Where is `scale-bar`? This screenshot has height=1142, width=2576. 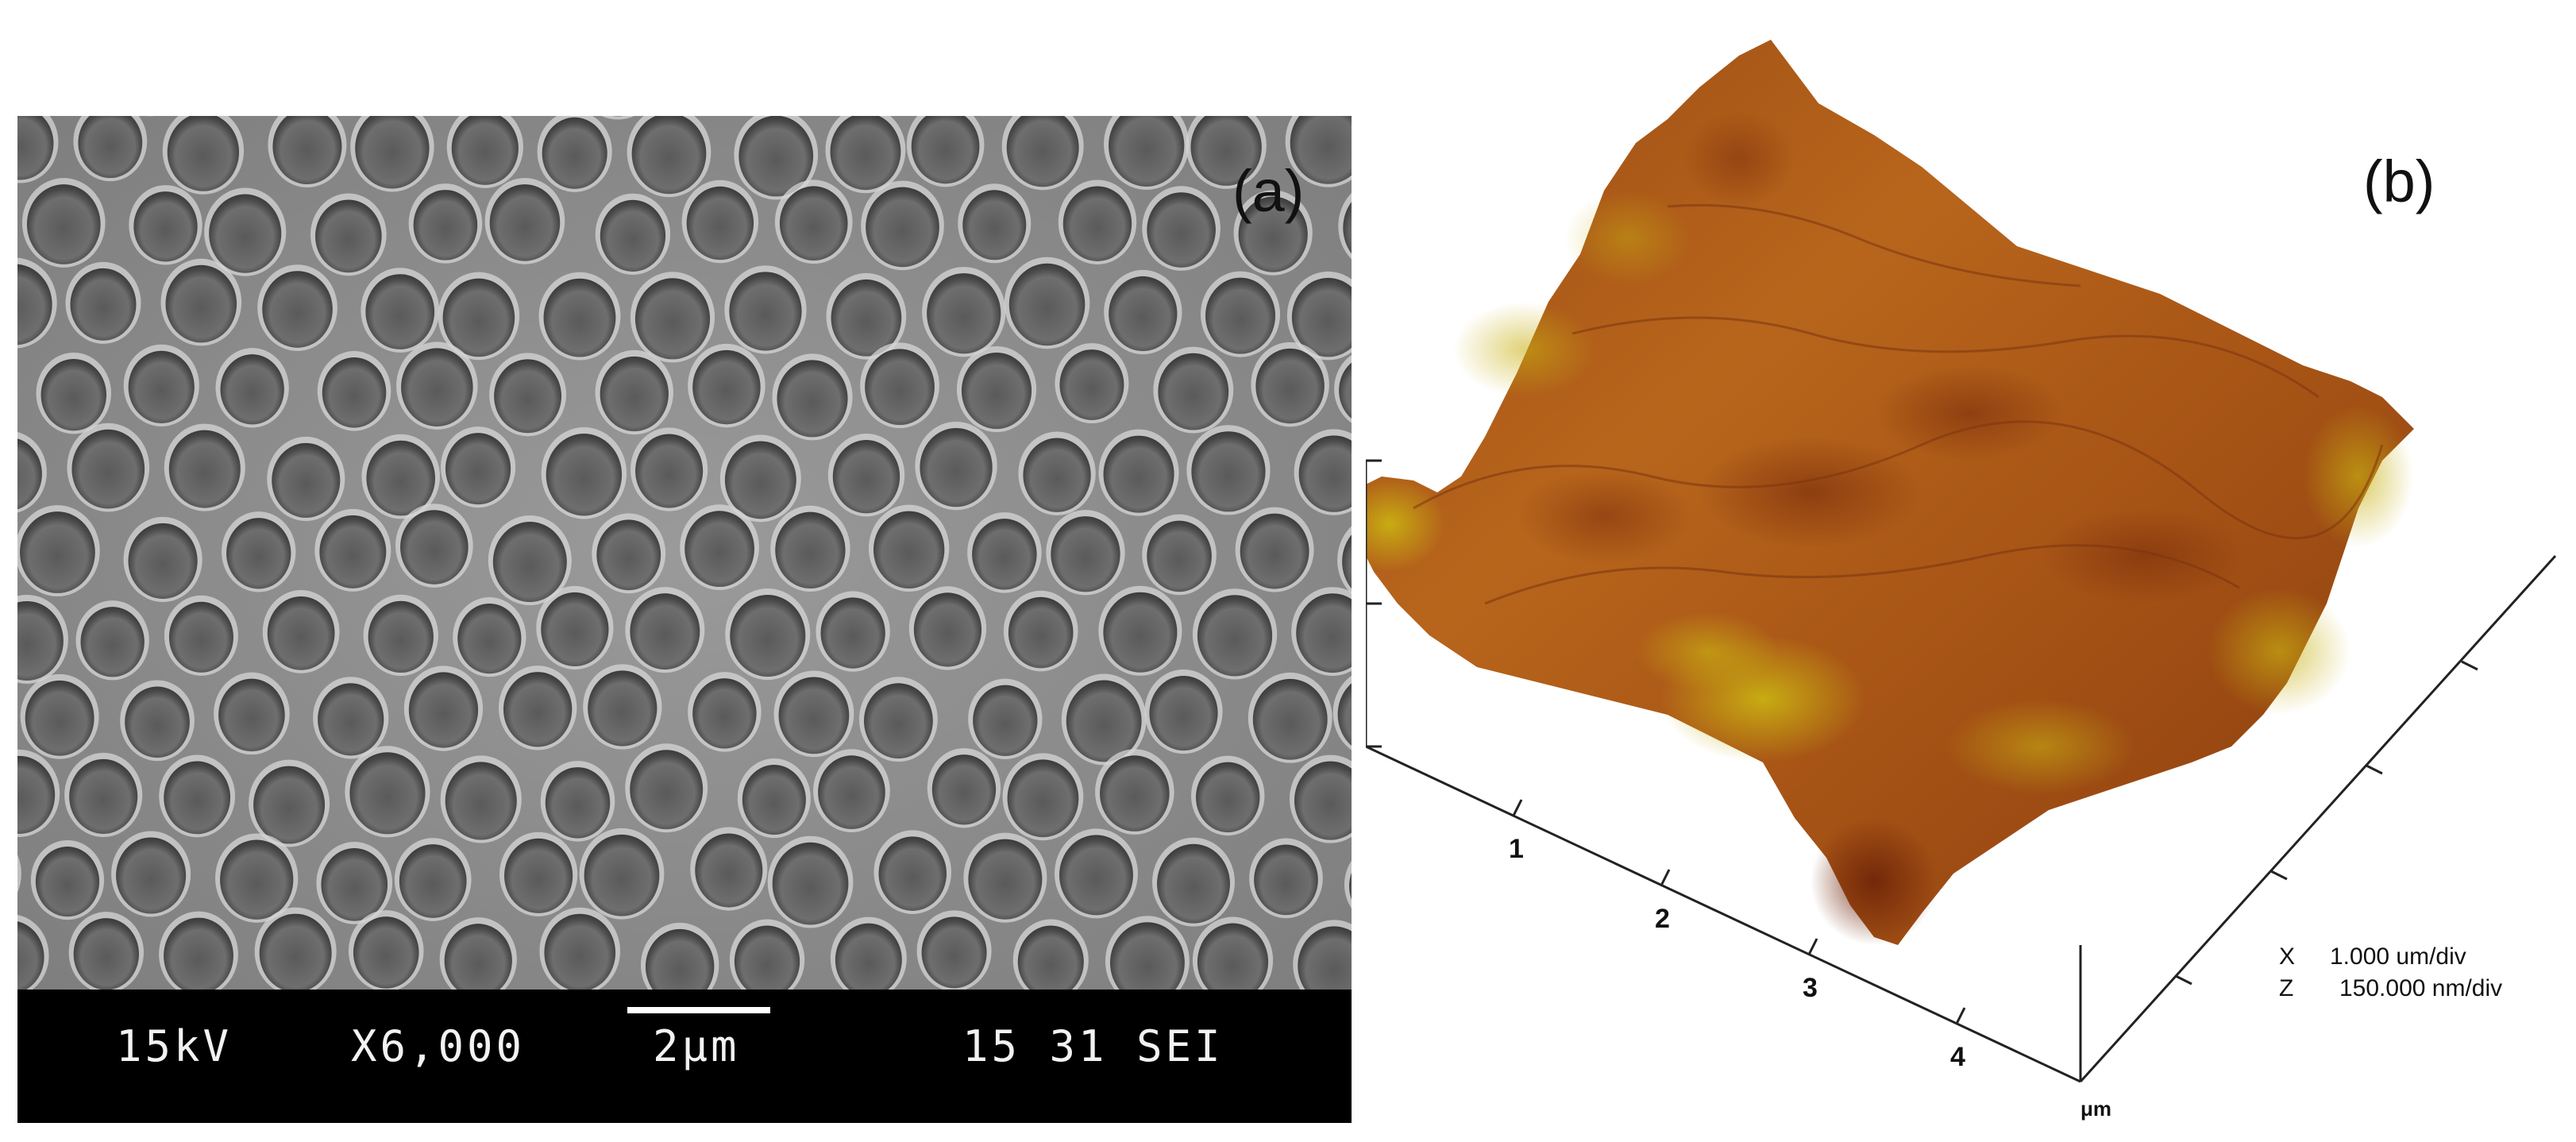 scale-bar is located at coordinates (698, 1010).